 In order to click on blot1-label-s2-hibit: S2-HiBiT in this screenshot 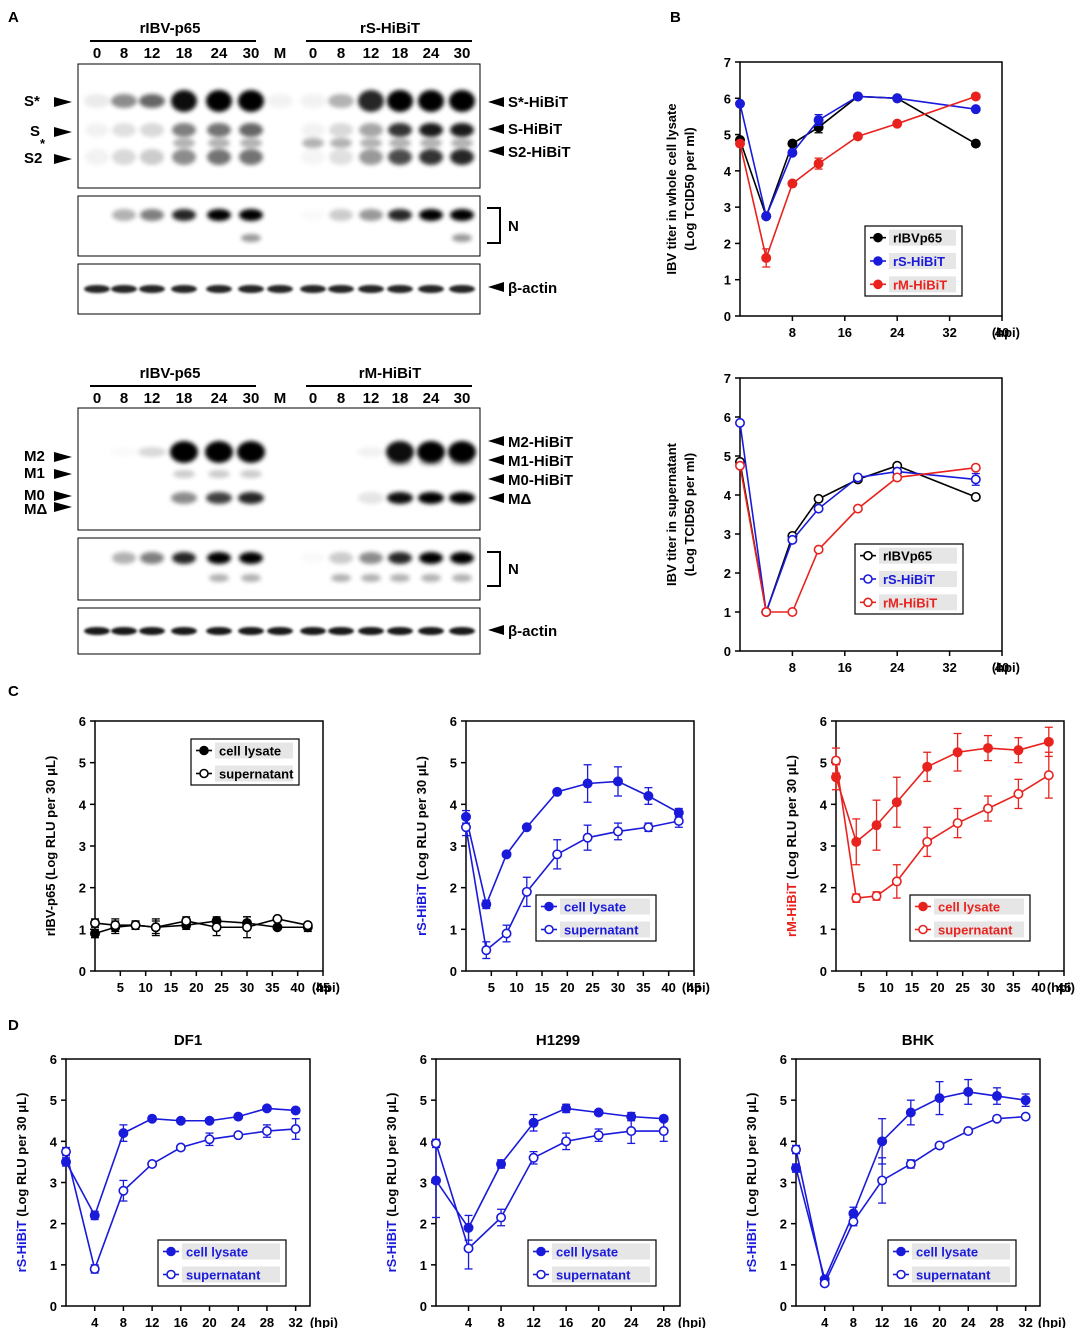, I will do `click(539, 152)`.